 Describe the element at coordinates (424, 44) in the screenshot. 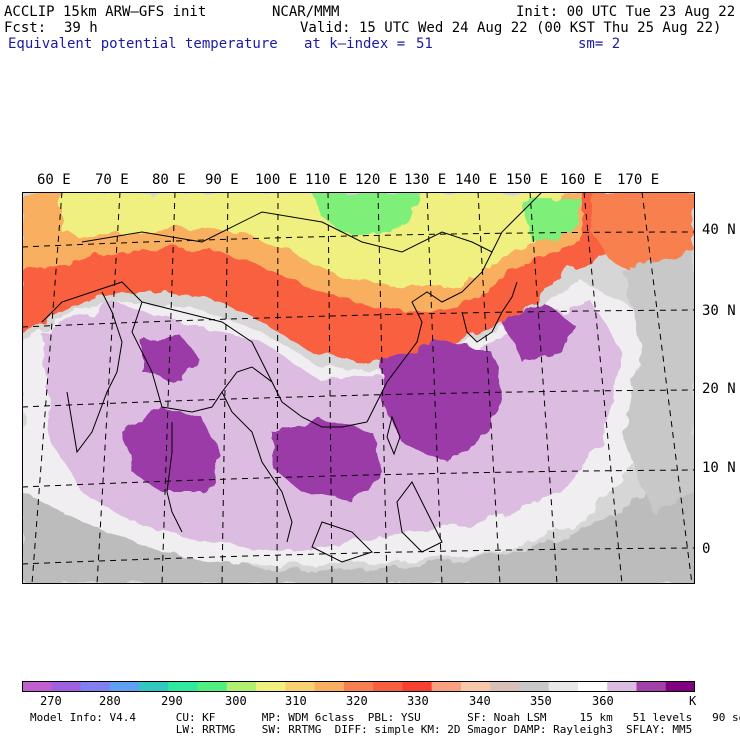

I see `level-value: 51` at that location.